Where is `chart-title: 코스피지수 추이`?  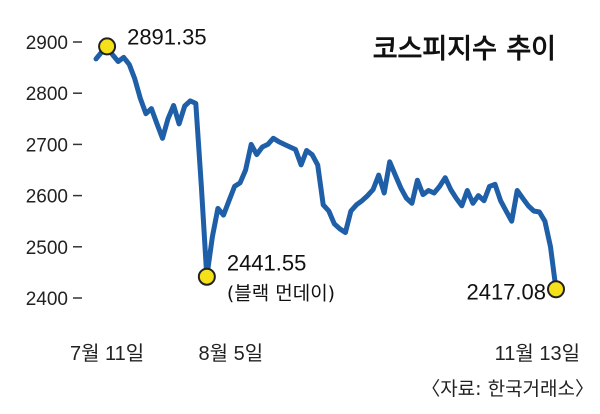 chart-title: 코스피지수 추이 is located at coordinates (464, 49).